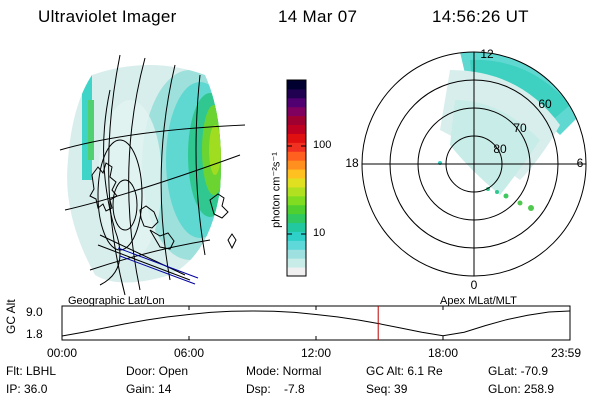 The image size is (600, 400). I want to click on info-gcalt: GC Alt: 6.1 Re, so click(404, 371).